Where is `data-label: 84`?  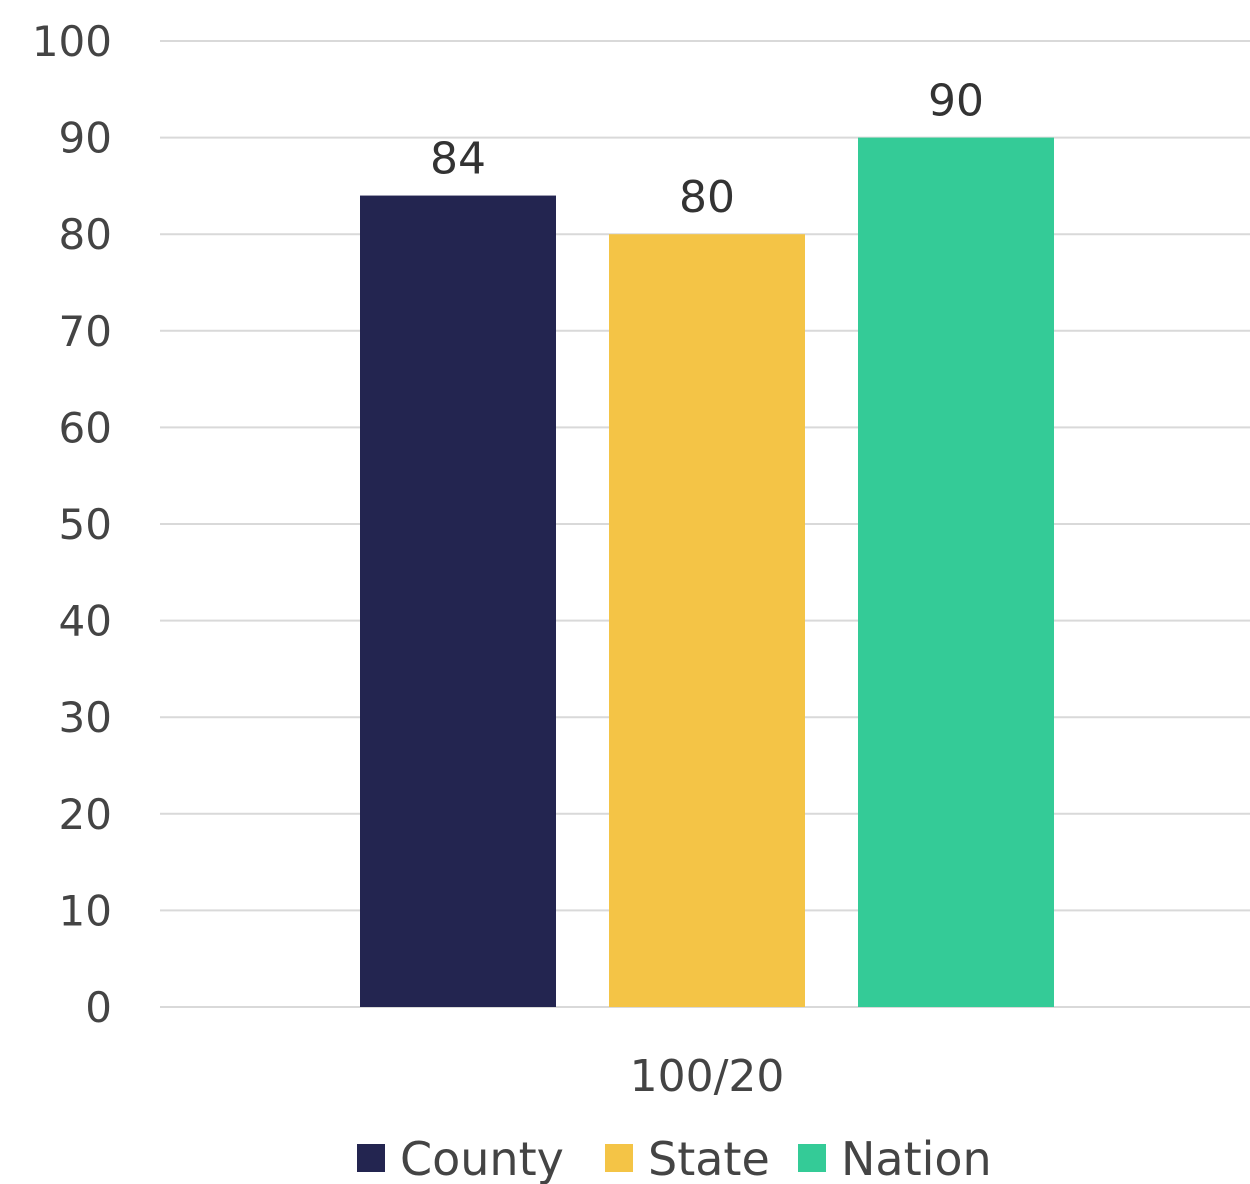 data-label: 84 is located at coordinates (458, 159).